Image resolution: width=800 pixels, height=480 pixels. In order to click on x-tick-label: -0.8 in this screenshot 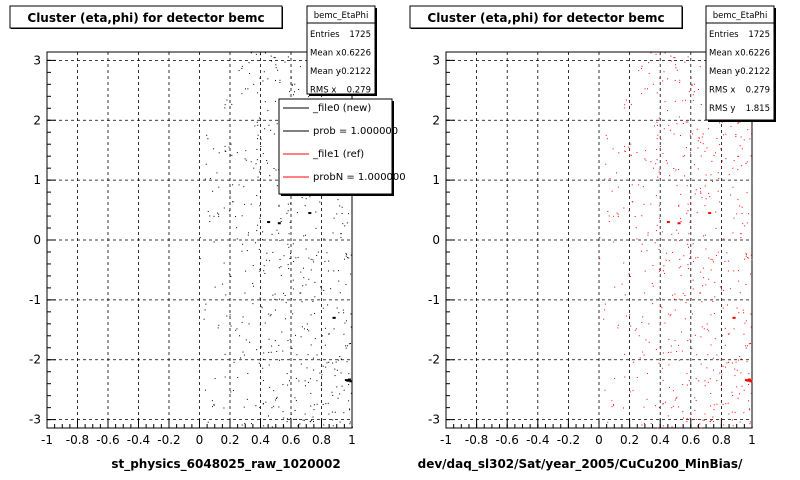, I will do `click(77, 440)`.